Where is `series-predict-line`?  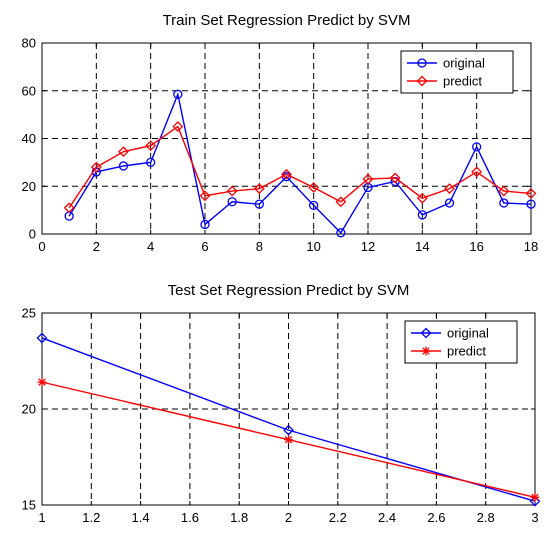 series-predict-line is located at coordinates (300, 167).